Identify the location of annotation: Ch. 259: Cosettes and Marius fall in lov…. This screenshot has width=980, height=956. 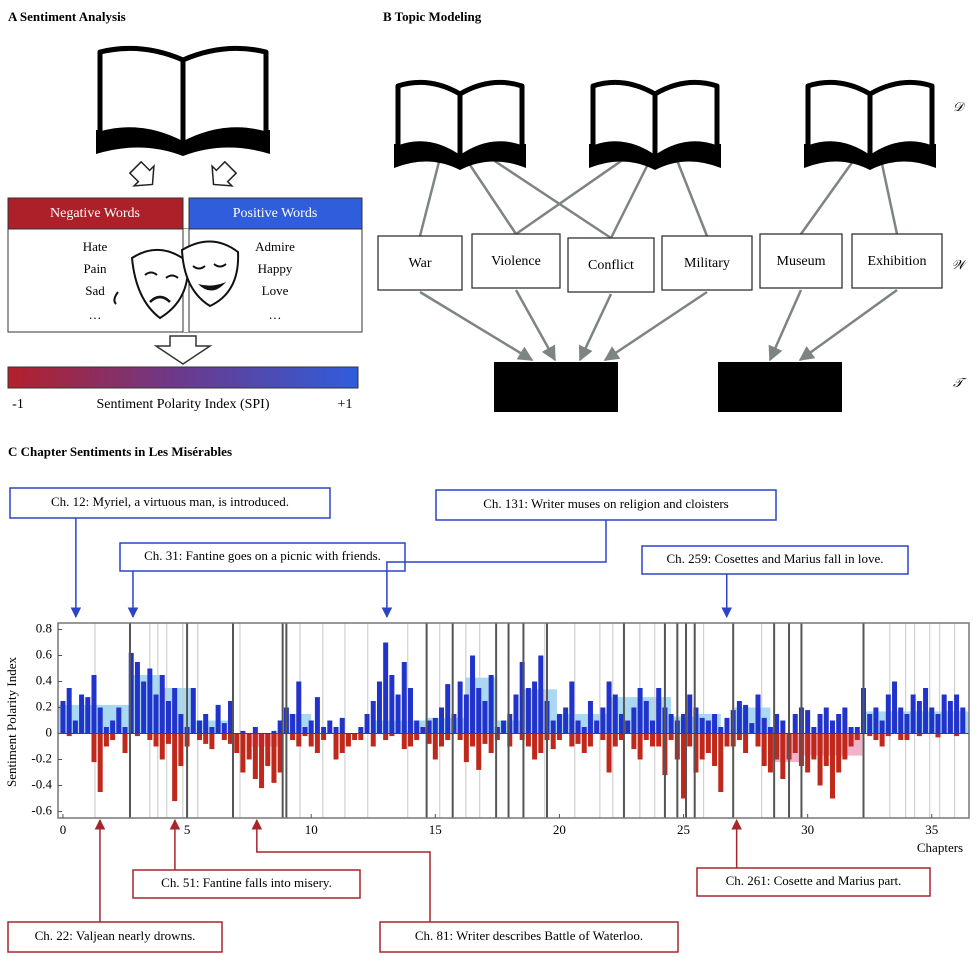
(775, 582).